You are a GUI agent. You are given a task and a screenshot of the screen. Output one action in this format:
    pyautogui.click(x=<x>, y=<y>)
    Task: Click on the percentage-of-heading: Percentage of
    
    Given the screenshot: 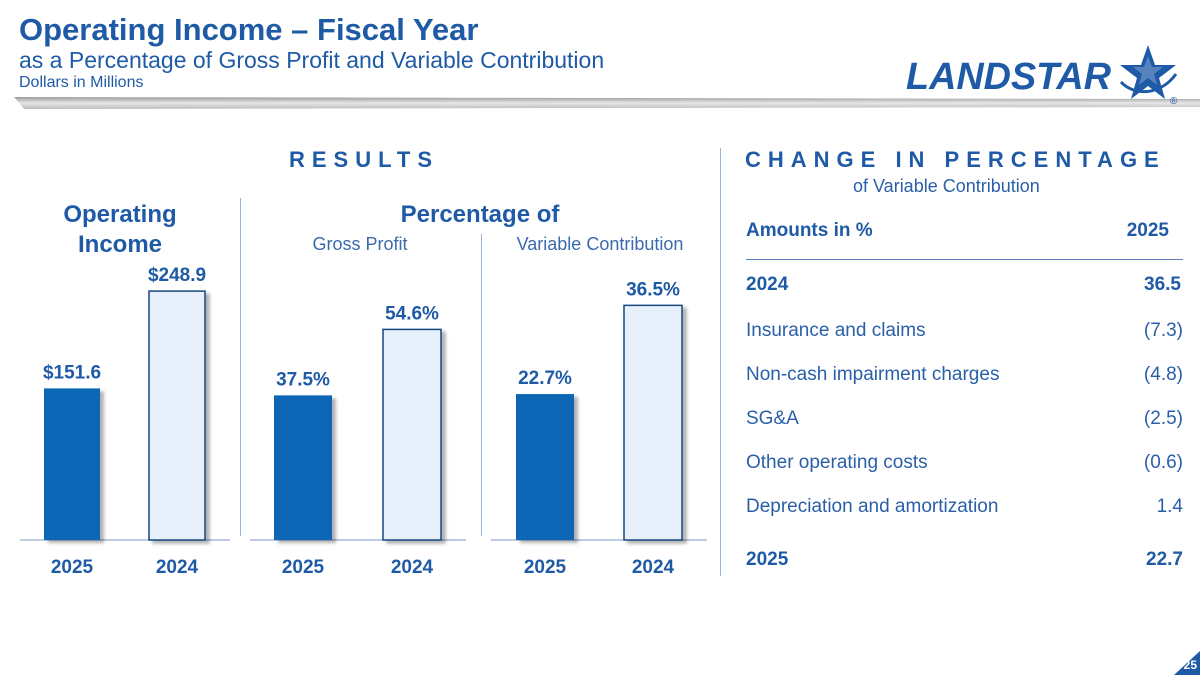 What is the action you would take?
    pyautogui.click(x=480, y=214)
    